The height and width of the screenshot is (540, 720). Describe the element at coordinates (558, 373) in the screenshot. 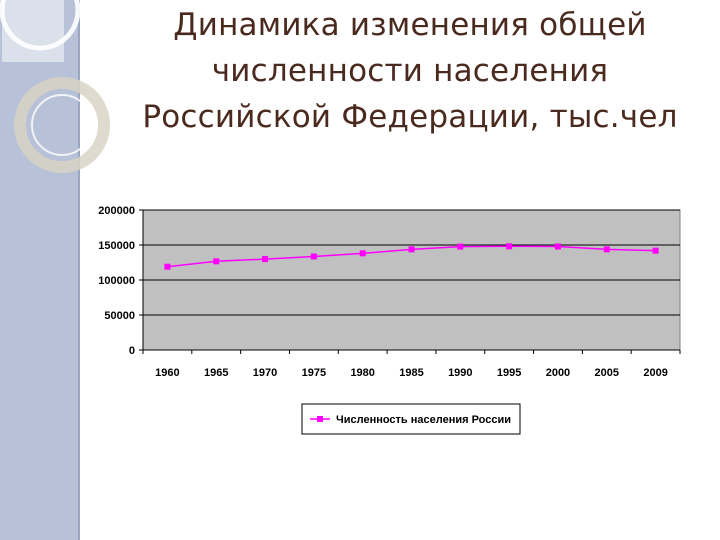

I see `x-tick-label: 2000` at that location.